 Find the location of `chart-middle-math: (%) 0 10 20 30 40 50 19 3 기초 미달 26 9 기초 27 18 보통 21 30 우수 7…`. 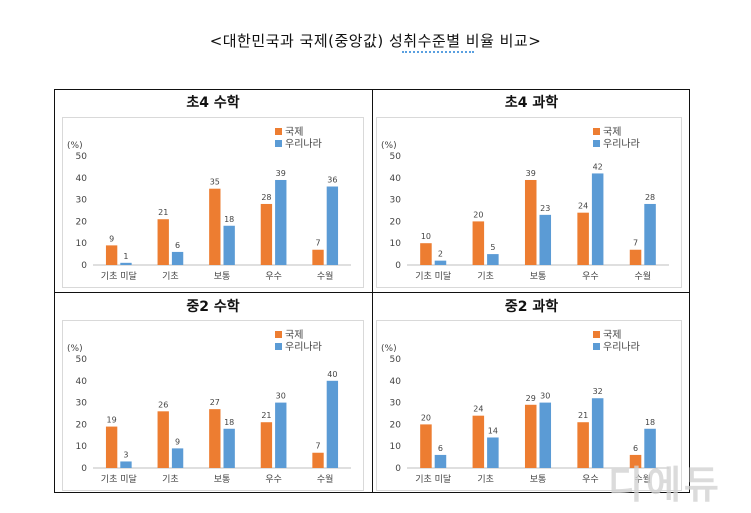

chart-middle-math: (%) 0 10 20 30 40 50 19 3 기초 미달 26 9 기초 27 18 보통 21 30 우수 7… is located at coordinates (213, 405).